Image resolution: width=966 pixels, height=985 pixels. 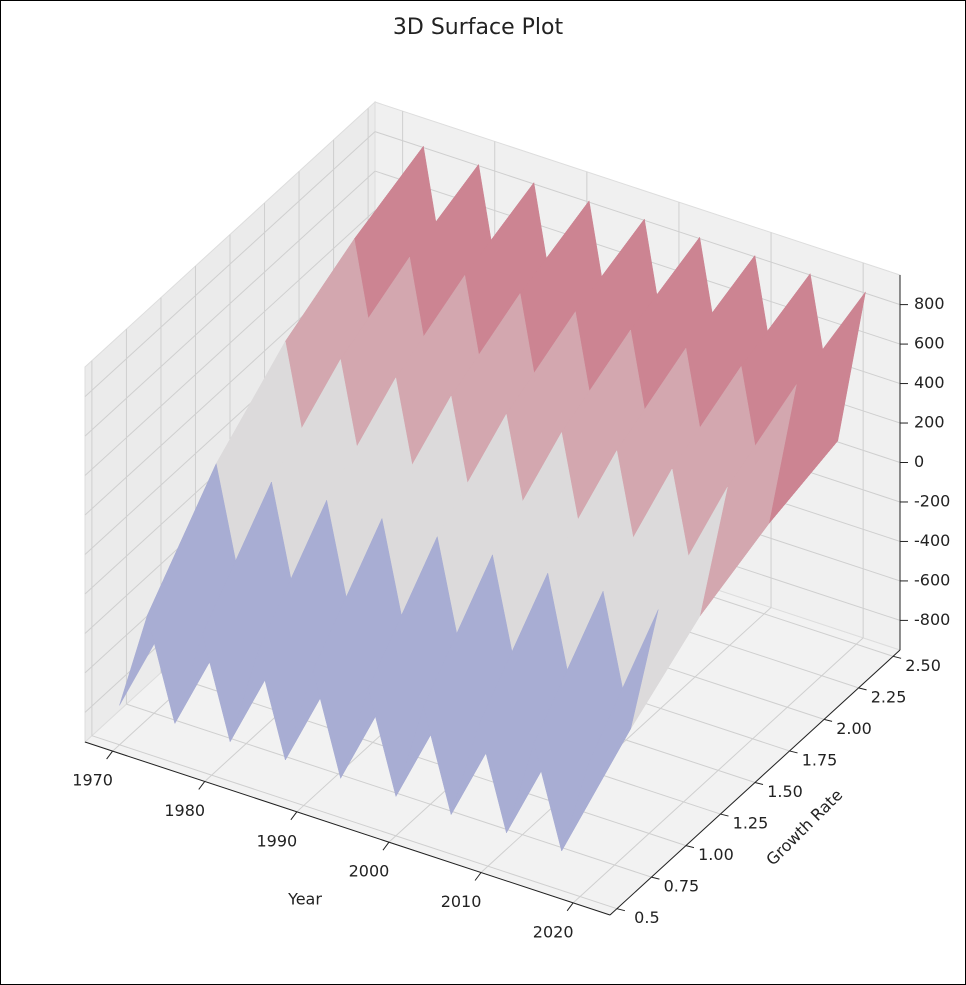 I want to click on y-tick-label: 1.25, so click(x=751, y=823).